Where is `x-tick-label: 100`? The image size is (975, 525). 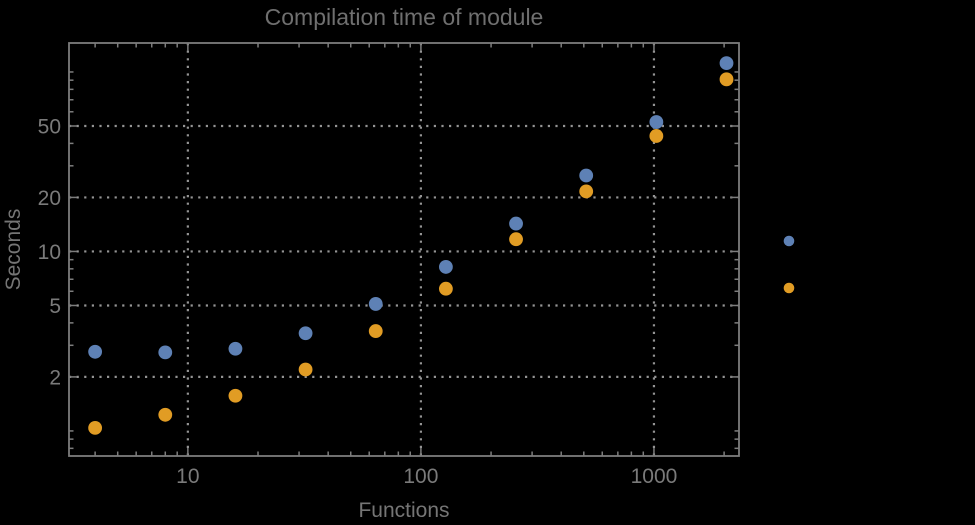
x-tick-label: 100 is located at coordinates (420, 476).